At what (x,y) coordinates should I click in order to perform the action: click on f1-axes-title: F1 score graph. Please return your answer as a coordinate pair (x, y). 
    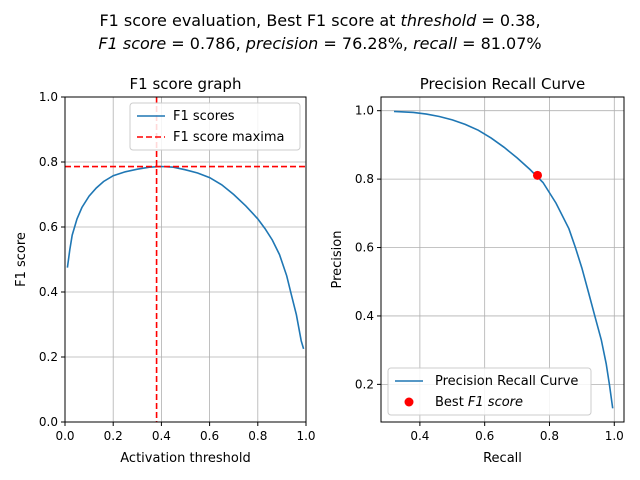
    Looking at the image, I should click on (186, 84).